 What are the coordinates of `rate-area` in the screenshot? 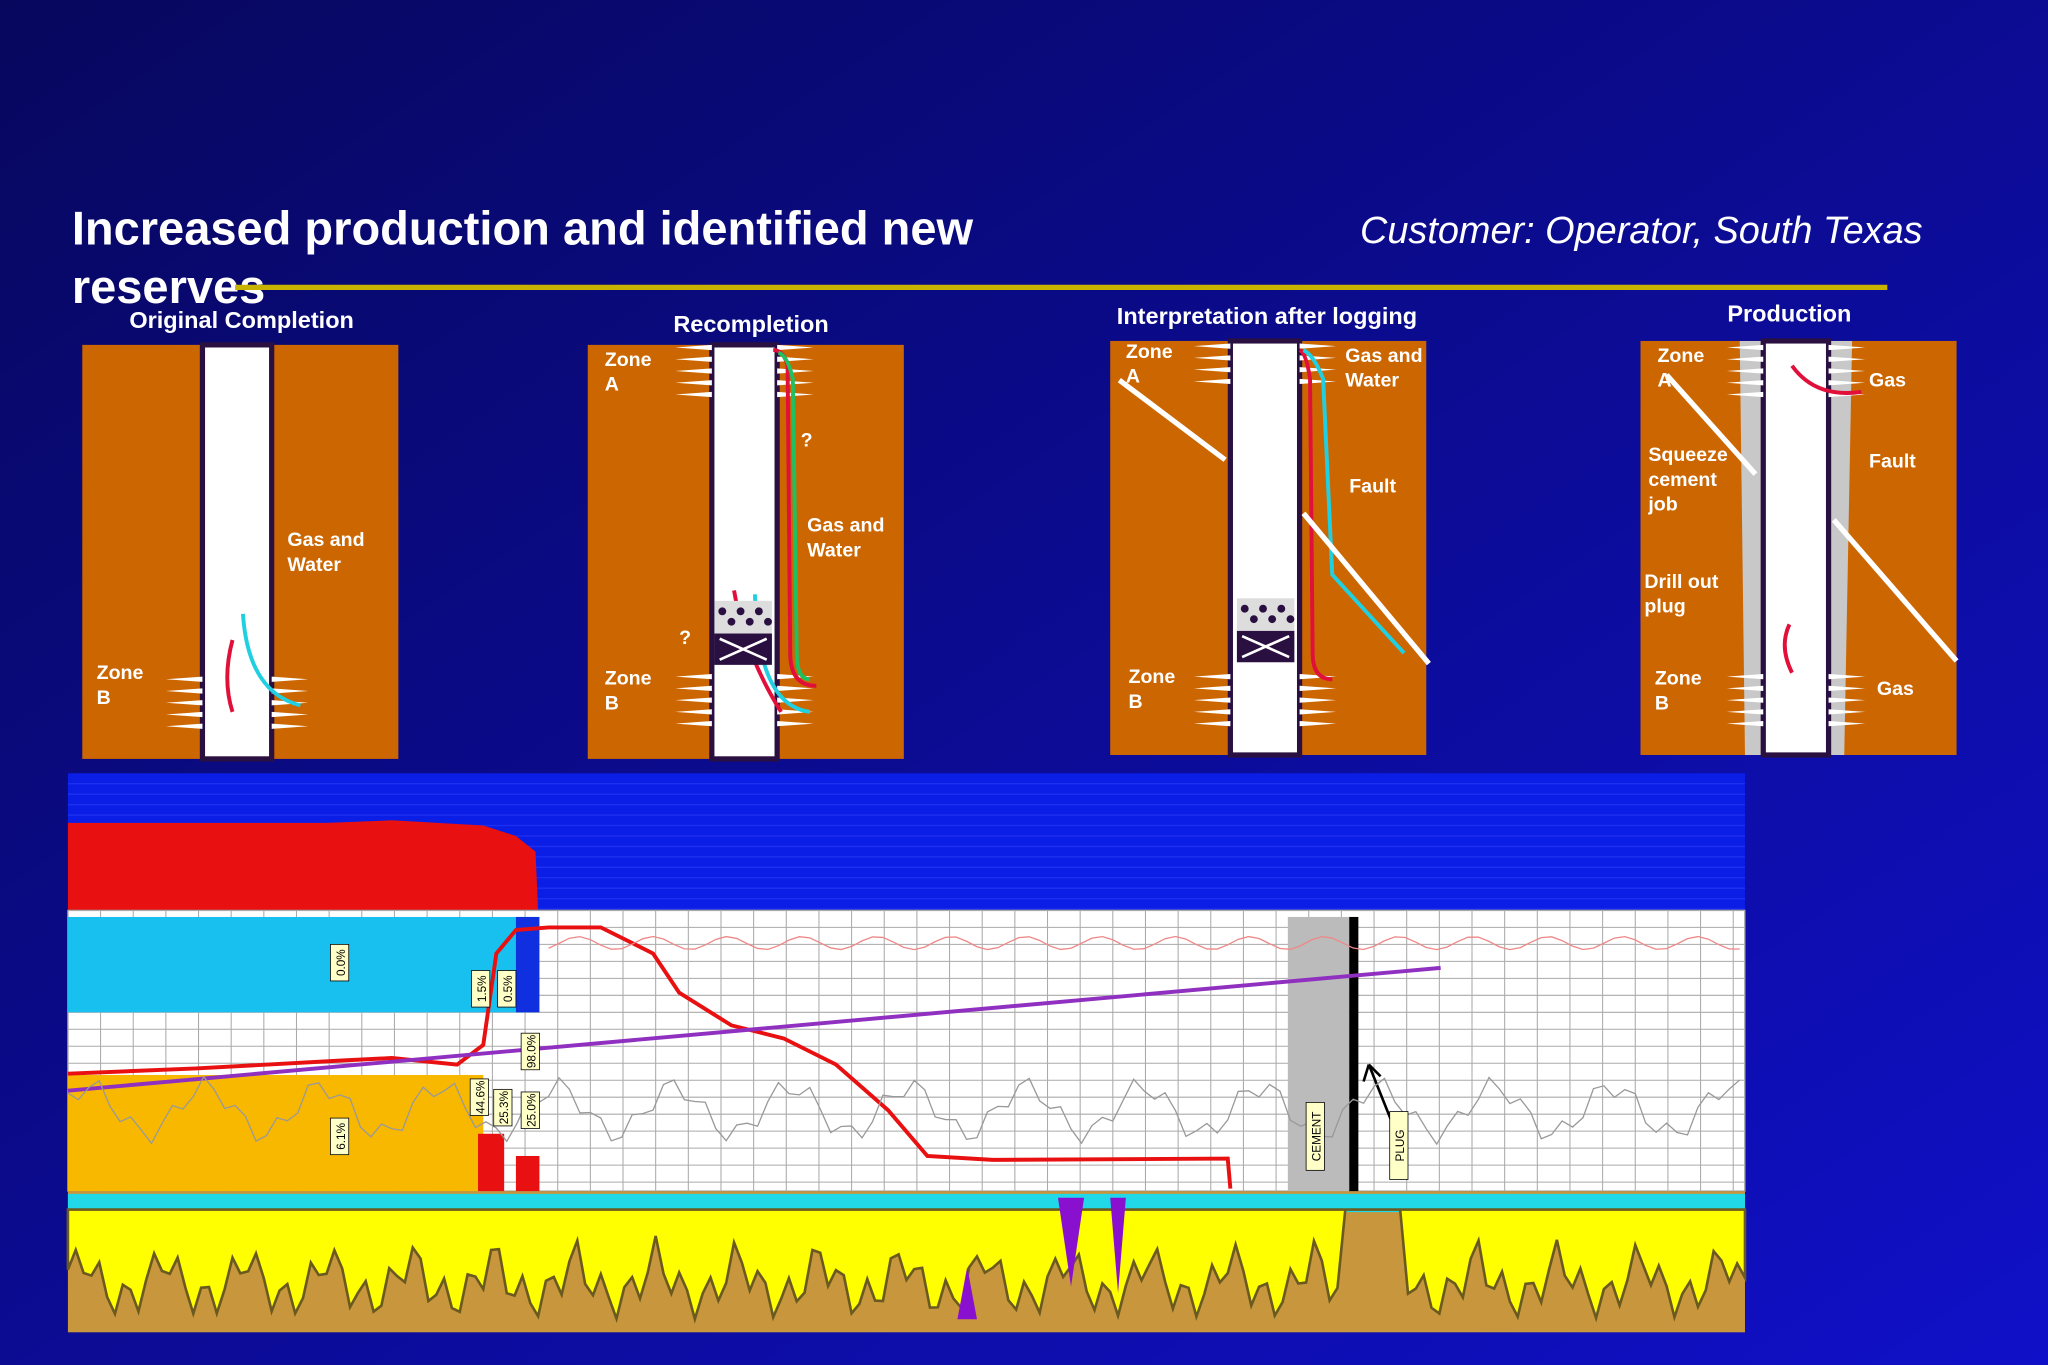 It's located at (303, 865).